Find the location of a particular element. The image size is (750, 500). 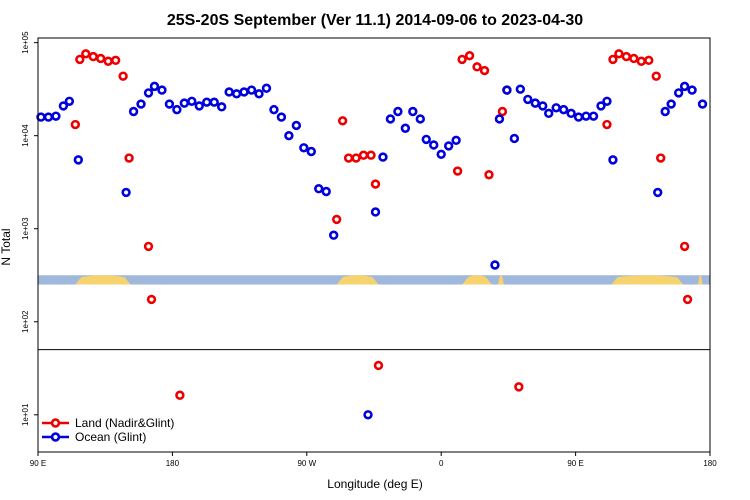

y-tick-label: 1e+04 is located at coordinates (25, 135).